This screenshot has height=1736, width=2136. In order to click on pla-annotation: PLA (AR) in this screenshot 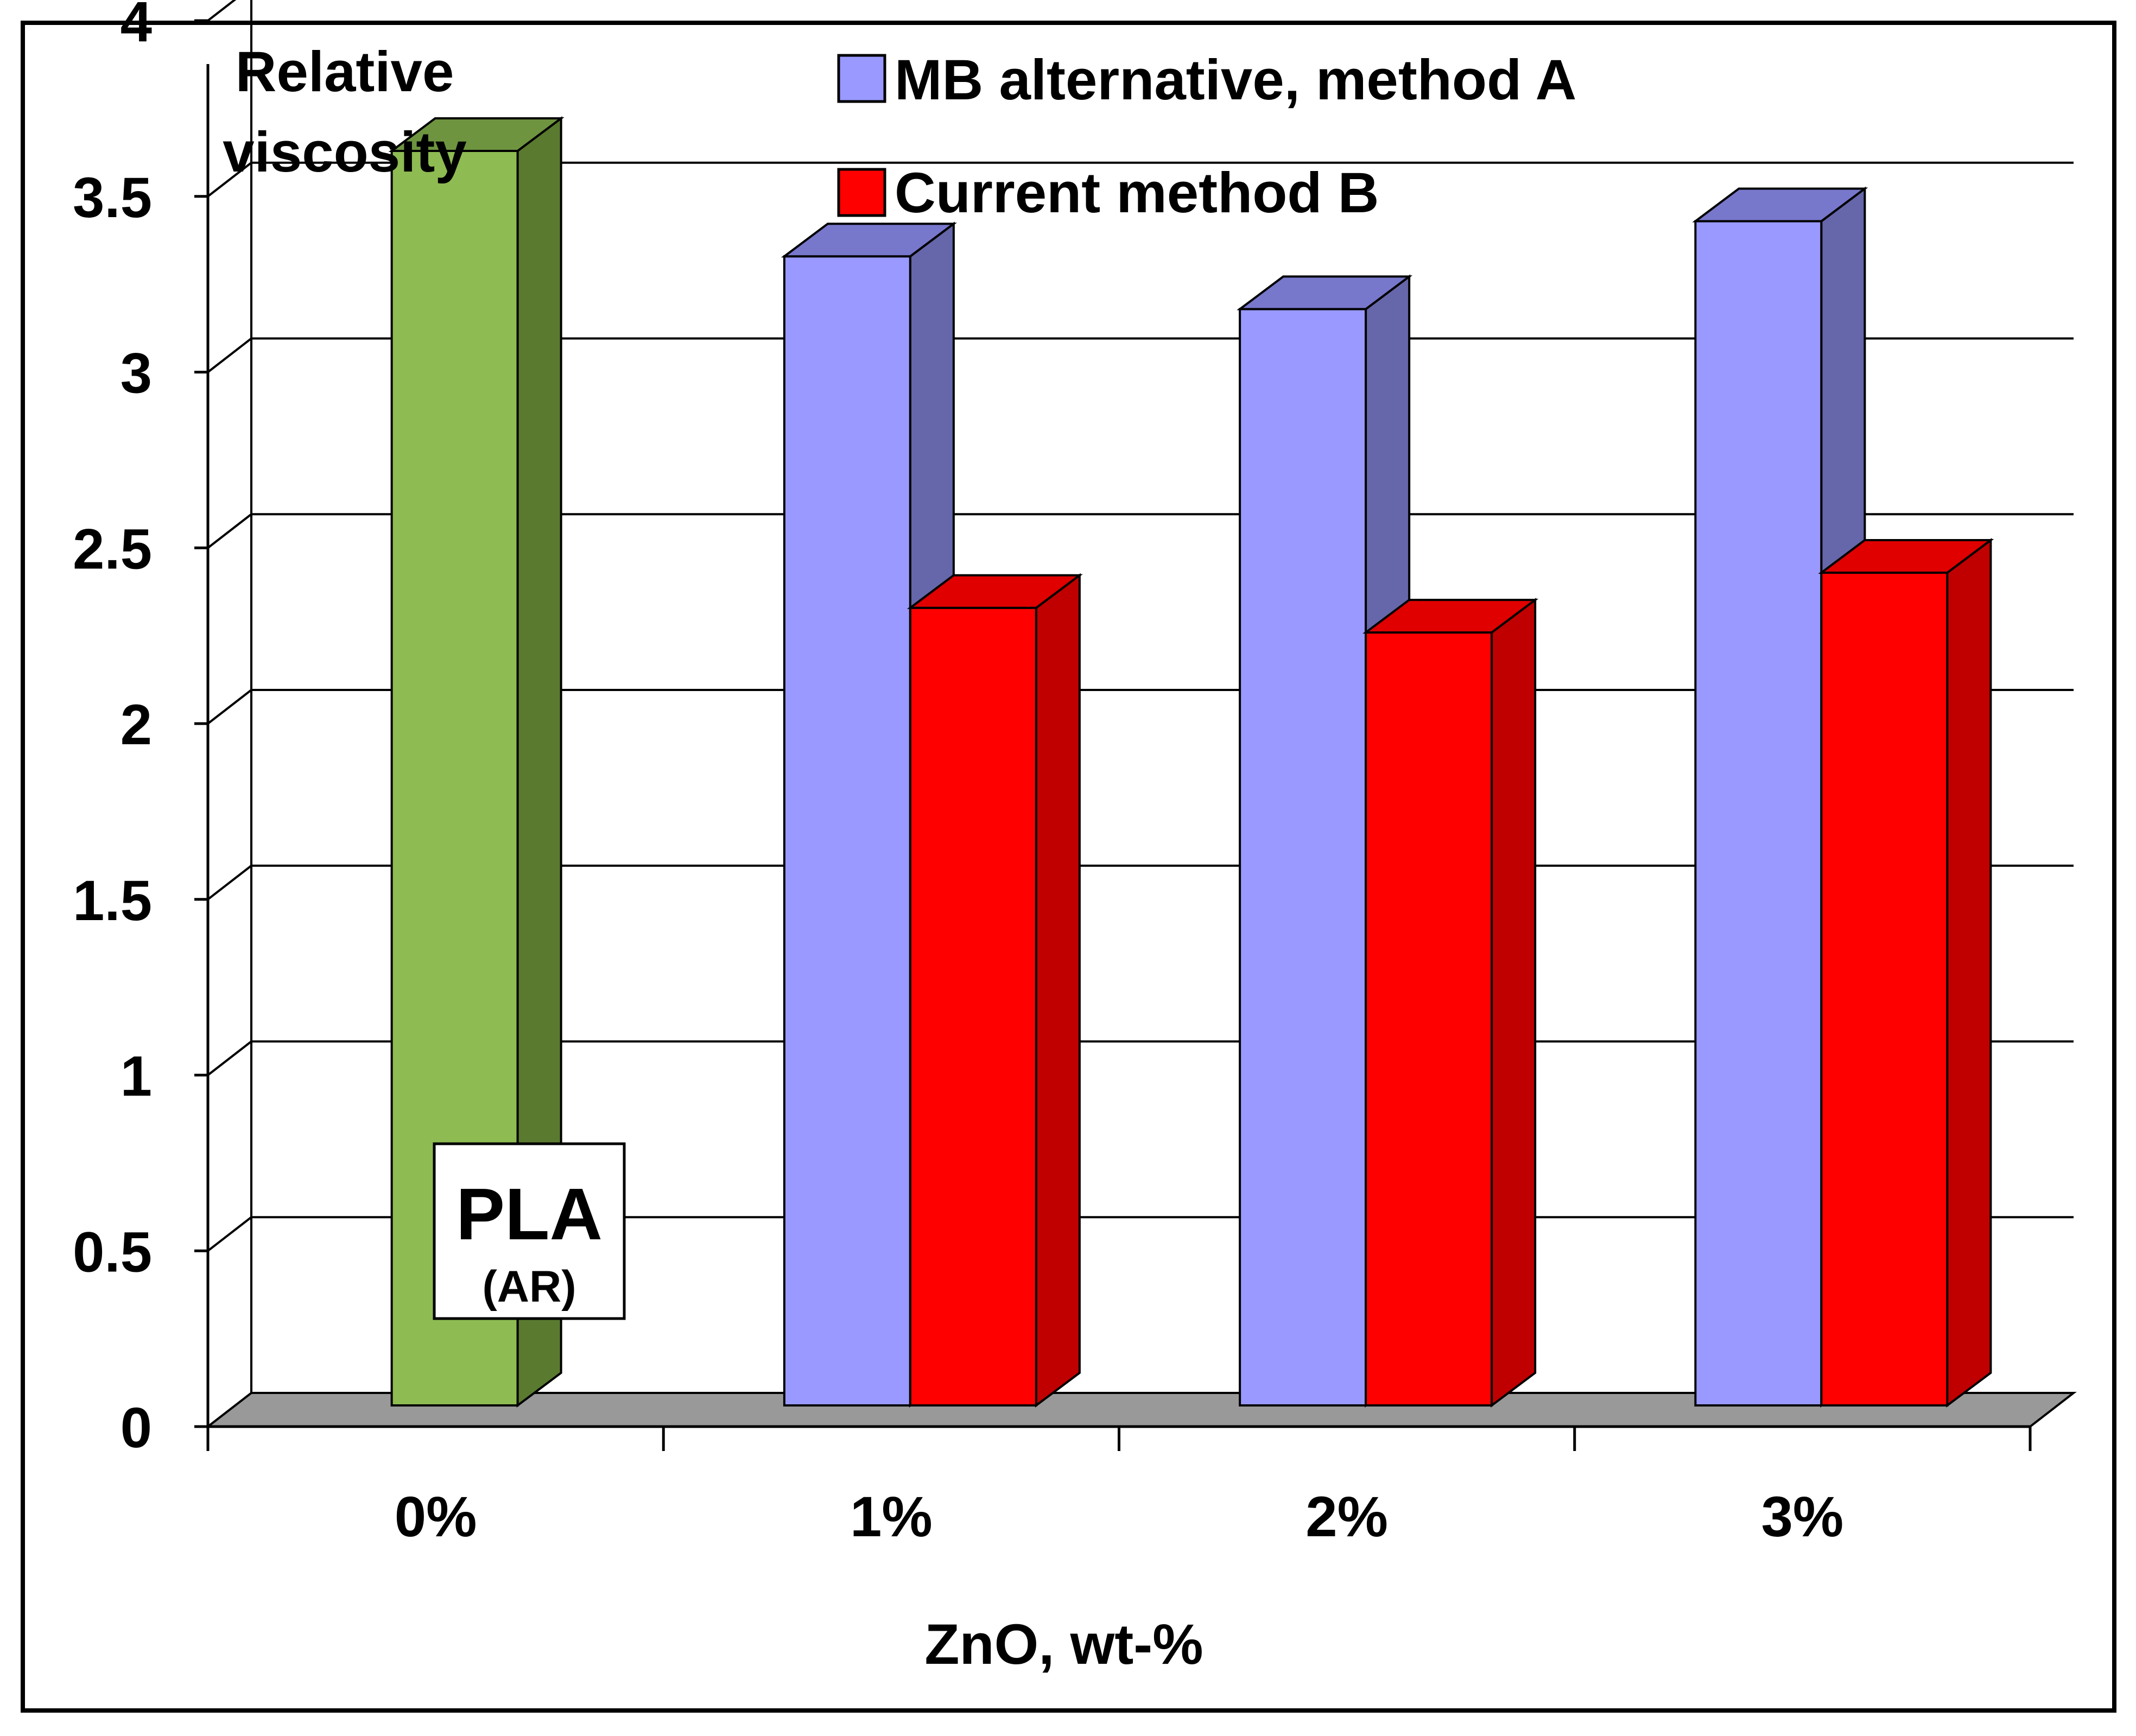, I will do `click(529, 1231)`.